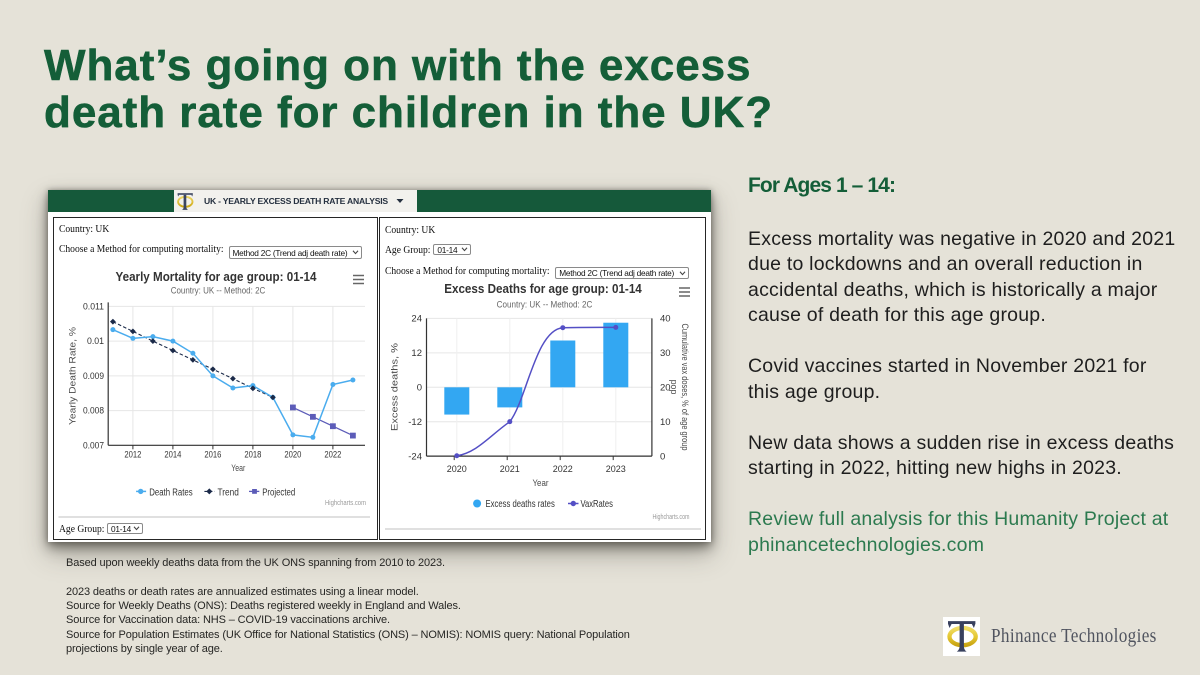 This screenshot has height=675, width=1200. What do you see at coordinates (93, 445) in the screenshot?
I see `svg-text: 0.007` at bounding box center [93, 445].